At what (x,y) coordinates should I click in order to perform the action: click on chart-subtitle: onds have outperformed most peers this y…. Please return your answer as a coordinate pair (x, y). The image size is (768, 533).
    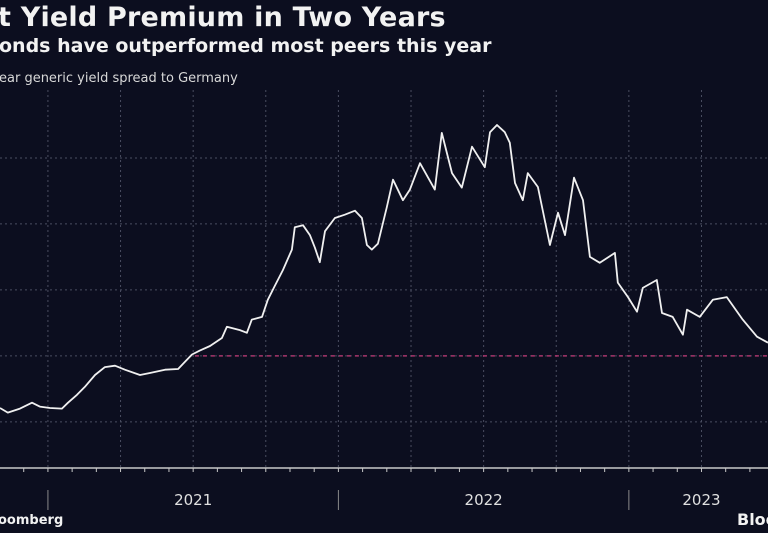
    Looking at the image, I should click on (246, 46).